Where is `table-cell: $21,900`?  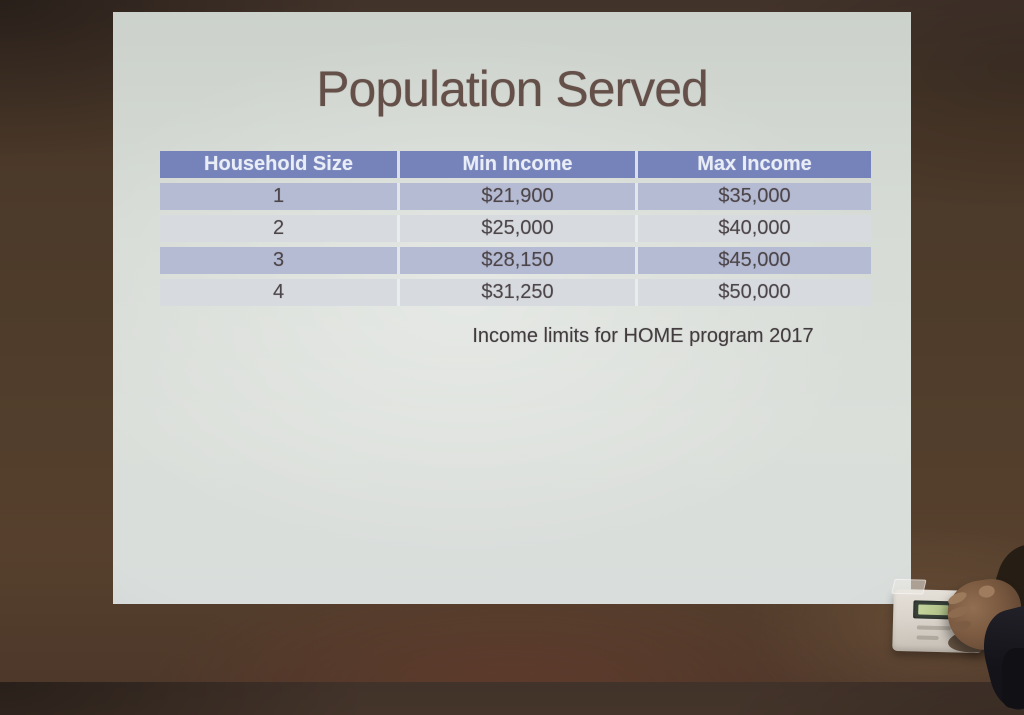
table-cell: $21,900 is located at coordinates (516, 196).